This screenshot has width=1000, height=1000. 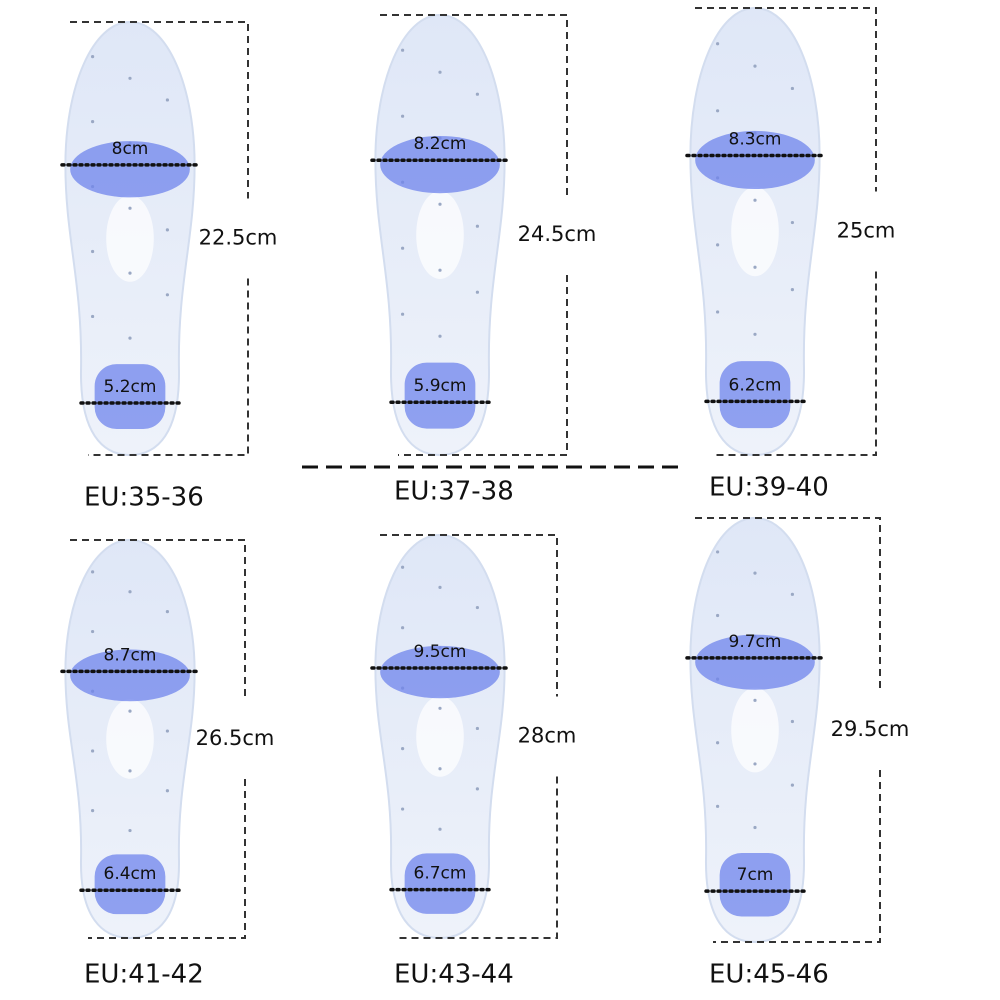 I want to click on forefoot-width: 9.5cm, so click(x=440, y=652).